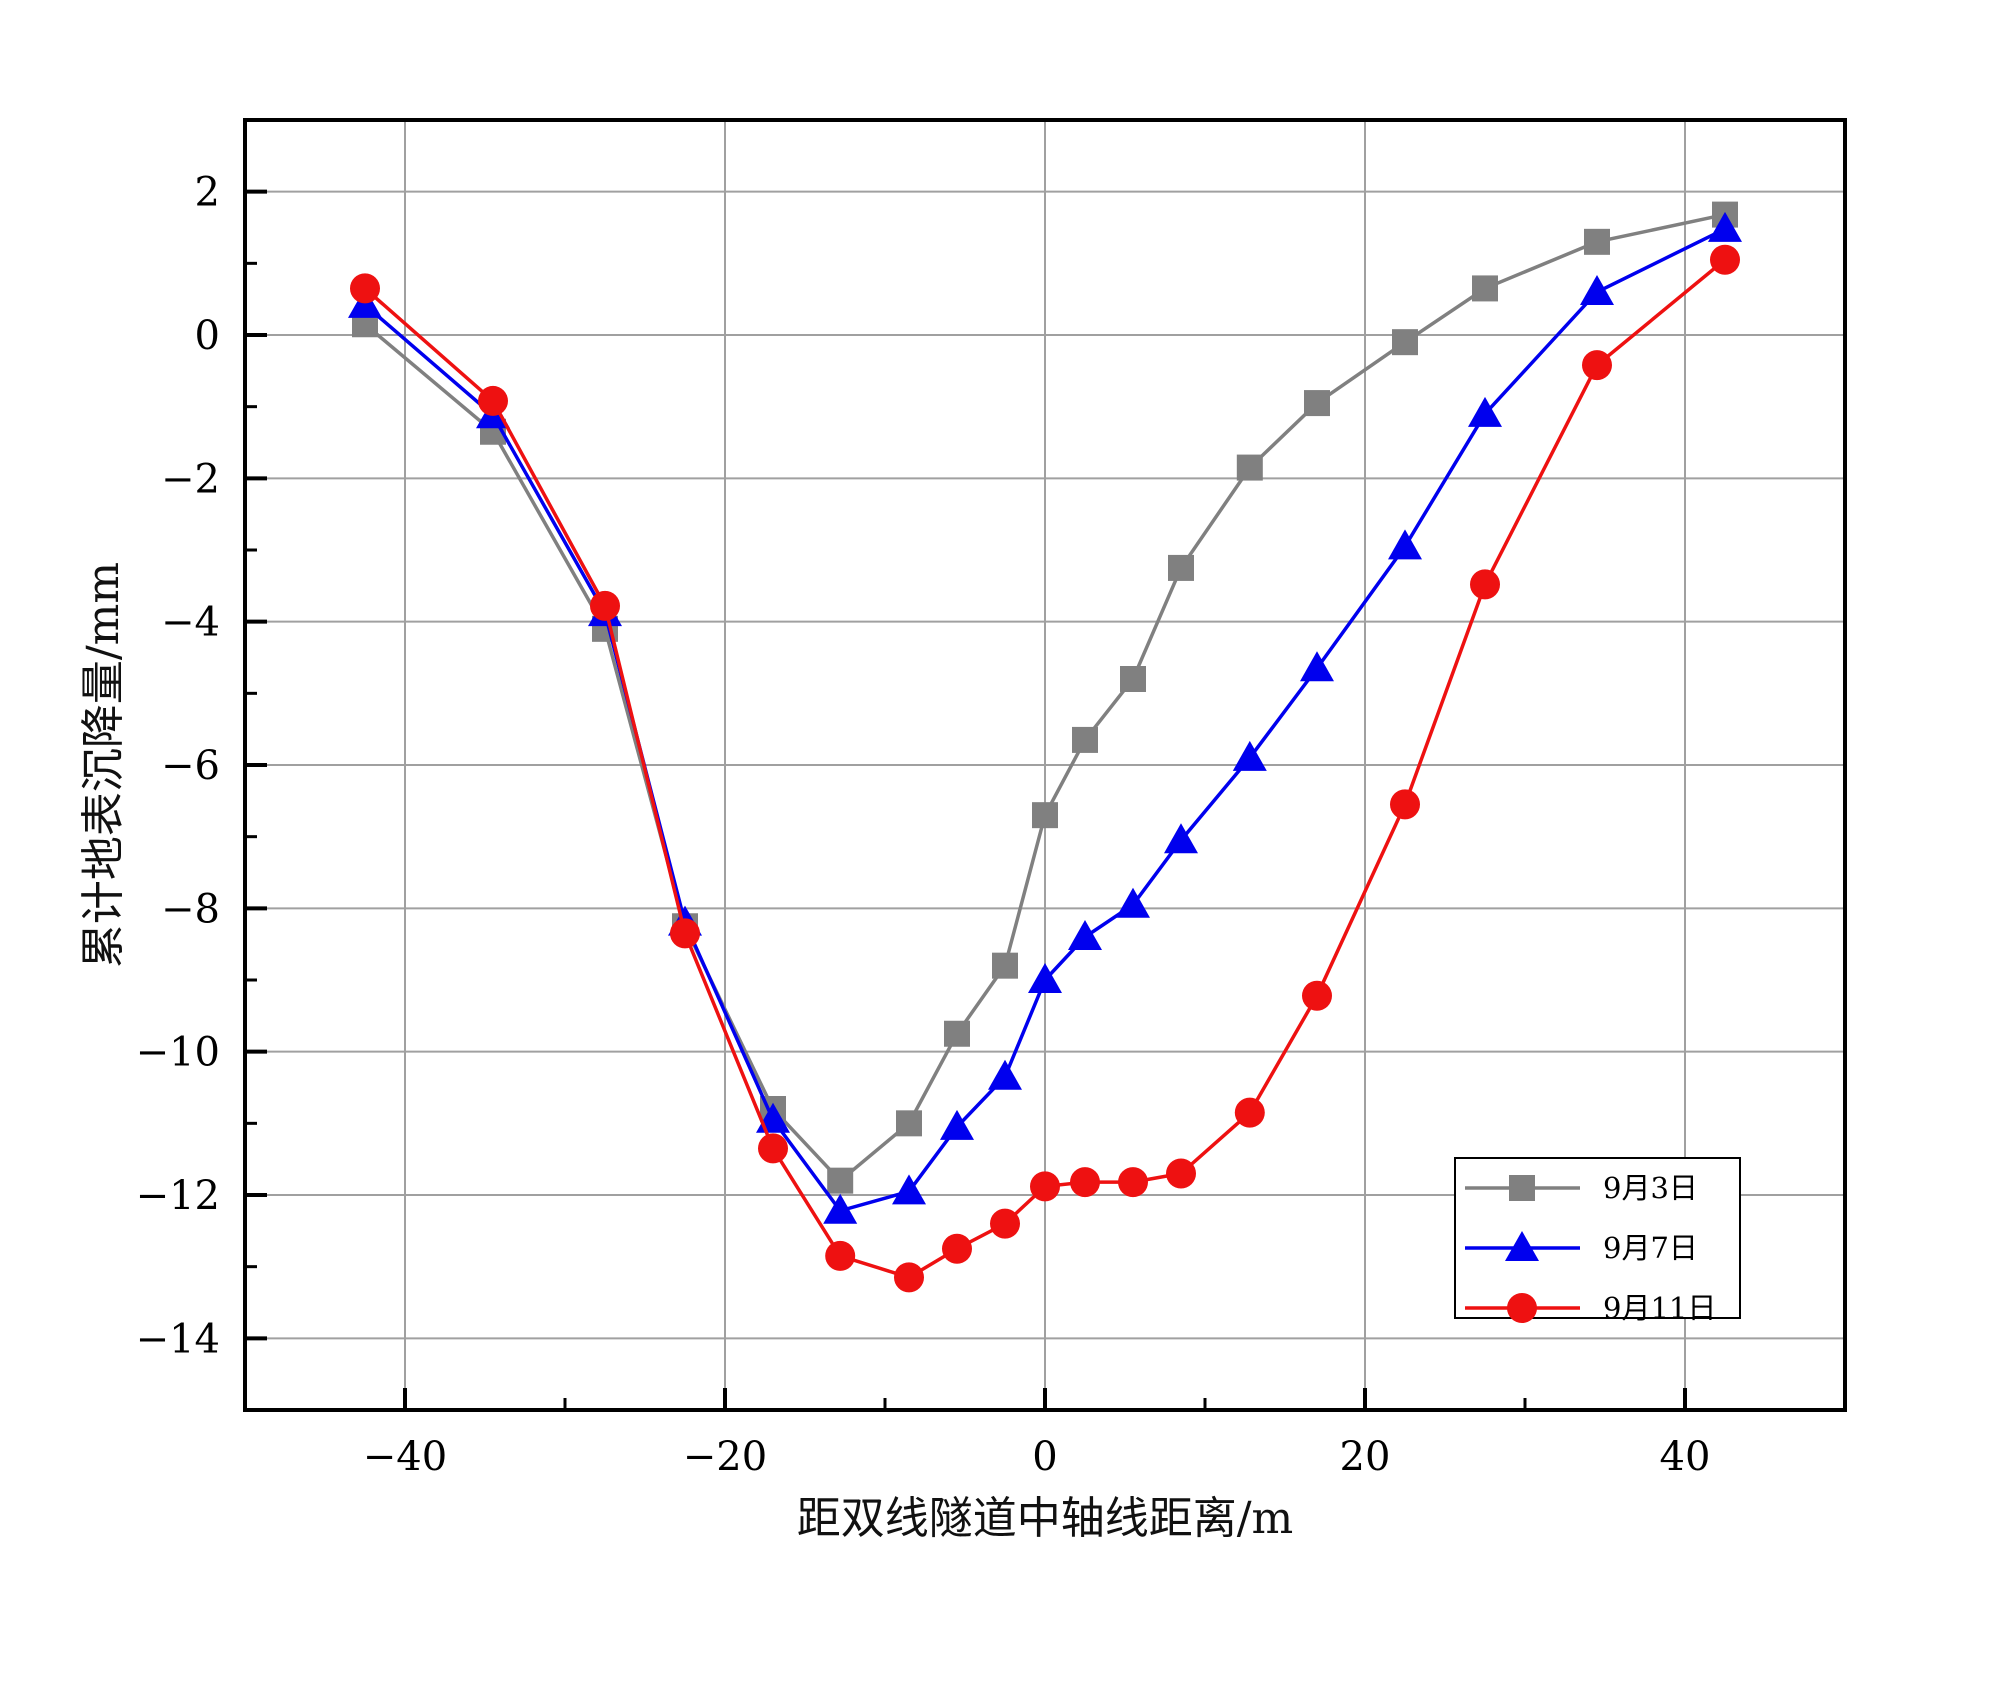 The height and width of the screenshot is (1693, 2000). Describe the element at coordinates (1581, 1248) in the screenshot. I see `legend-item: 9月7日` at that location.